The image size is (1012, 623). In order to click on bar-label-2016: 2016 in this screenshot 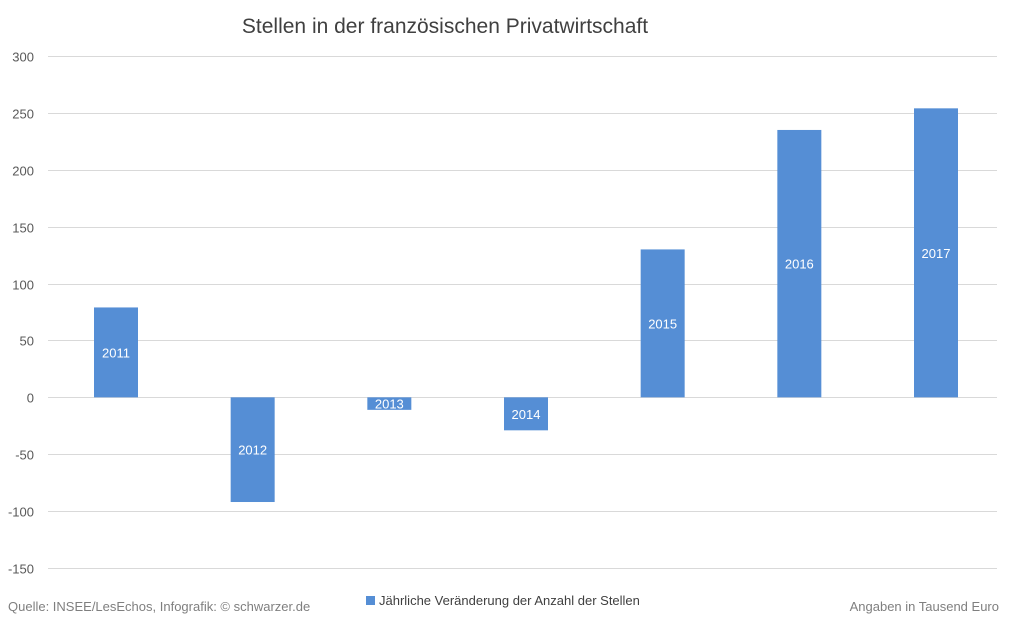, I will do `click(799, 264)`.